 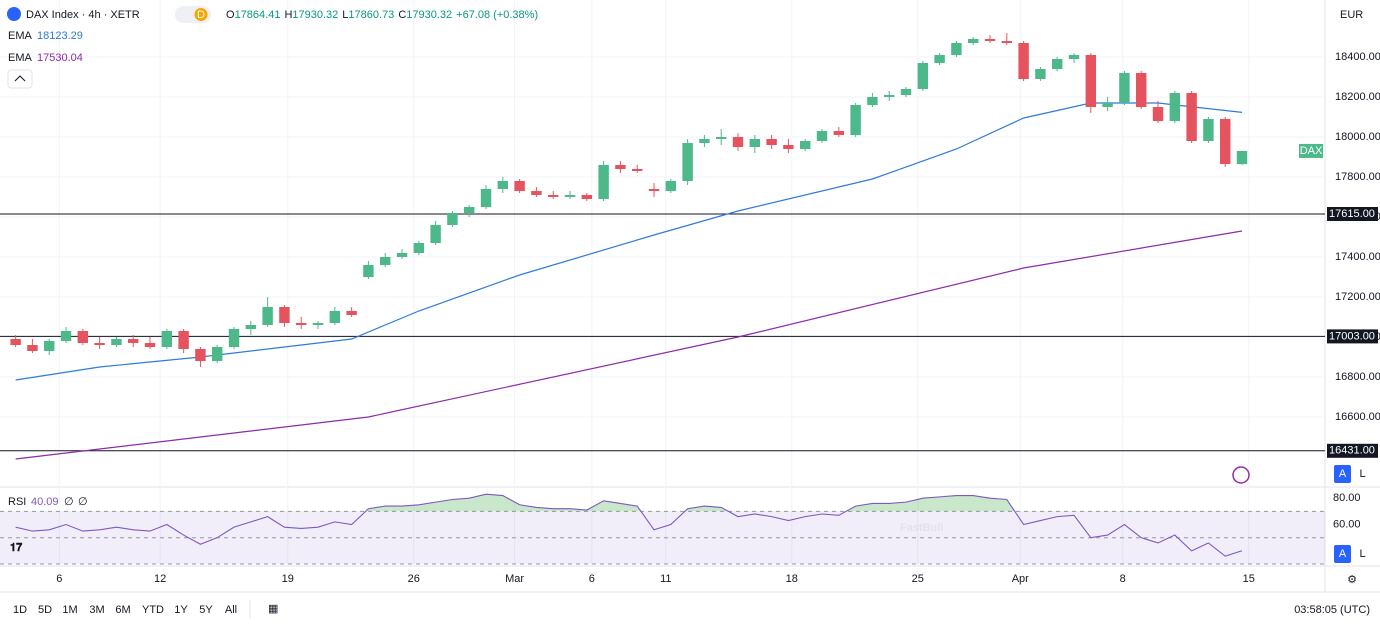 What do you see at coordinates (414, 579) in the screenshot?
I see `x-tick-label: 26` at bounding box center [414, 579].